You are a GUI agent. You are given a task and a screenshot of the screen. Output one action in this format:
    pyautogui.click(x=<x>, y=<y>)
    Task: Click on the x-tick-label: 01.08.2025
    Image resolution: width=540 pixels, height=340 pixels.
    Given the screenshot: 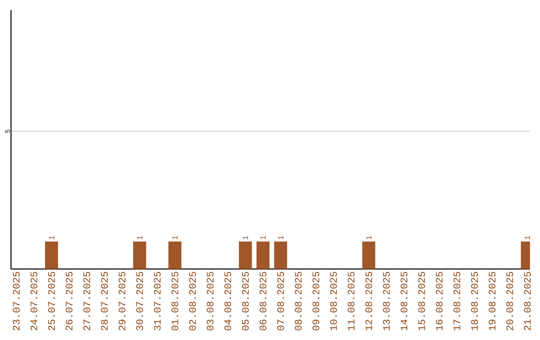 What is the action you would take?
    pyautogui.click(x=175, y=301)
    